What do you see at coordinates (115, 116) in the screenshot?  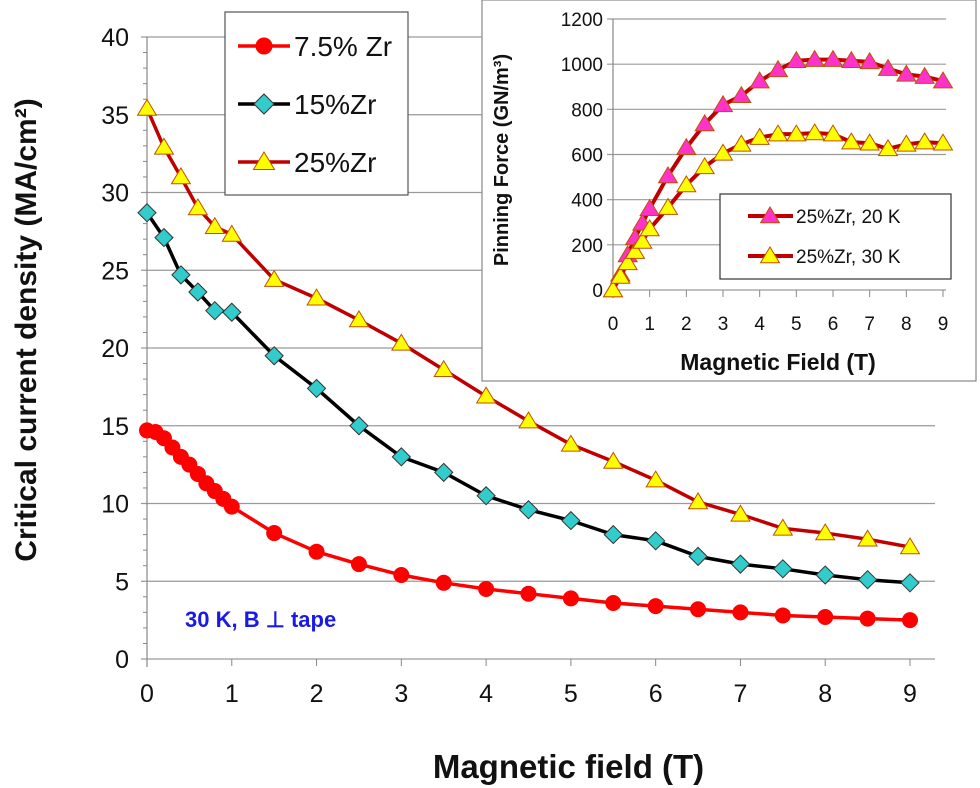 I see `y-tick-label: 35` at bounding box center [115, 116].